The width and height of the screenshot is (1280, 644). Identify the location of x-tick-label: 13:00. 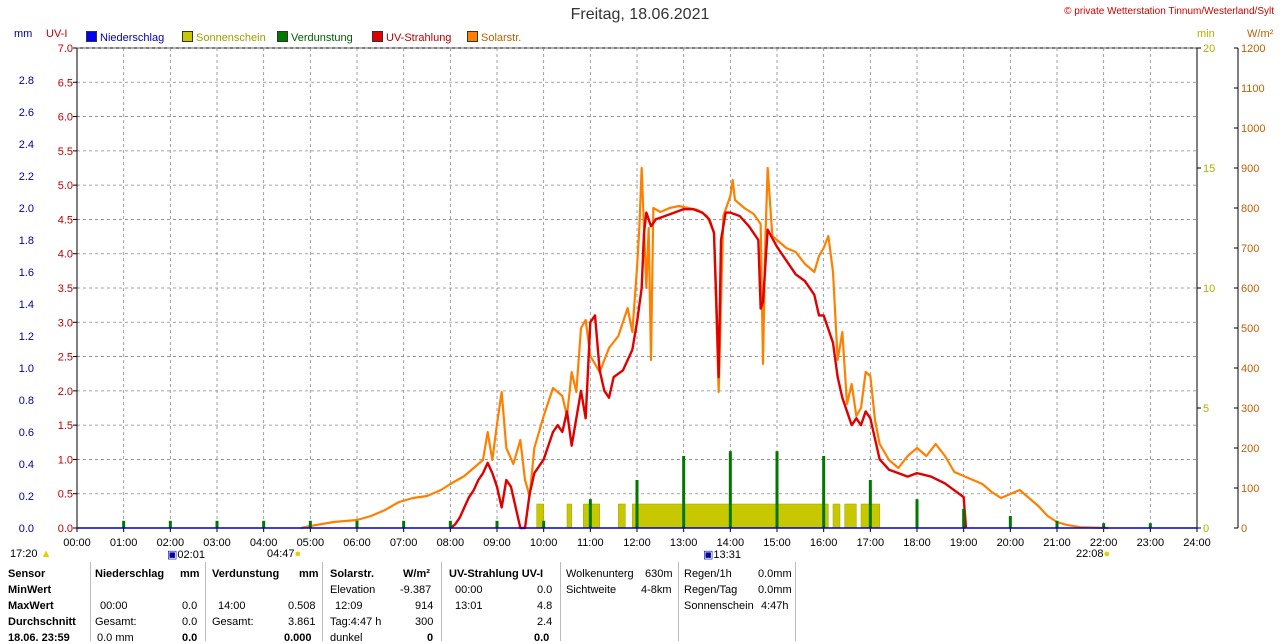
(684, 543).